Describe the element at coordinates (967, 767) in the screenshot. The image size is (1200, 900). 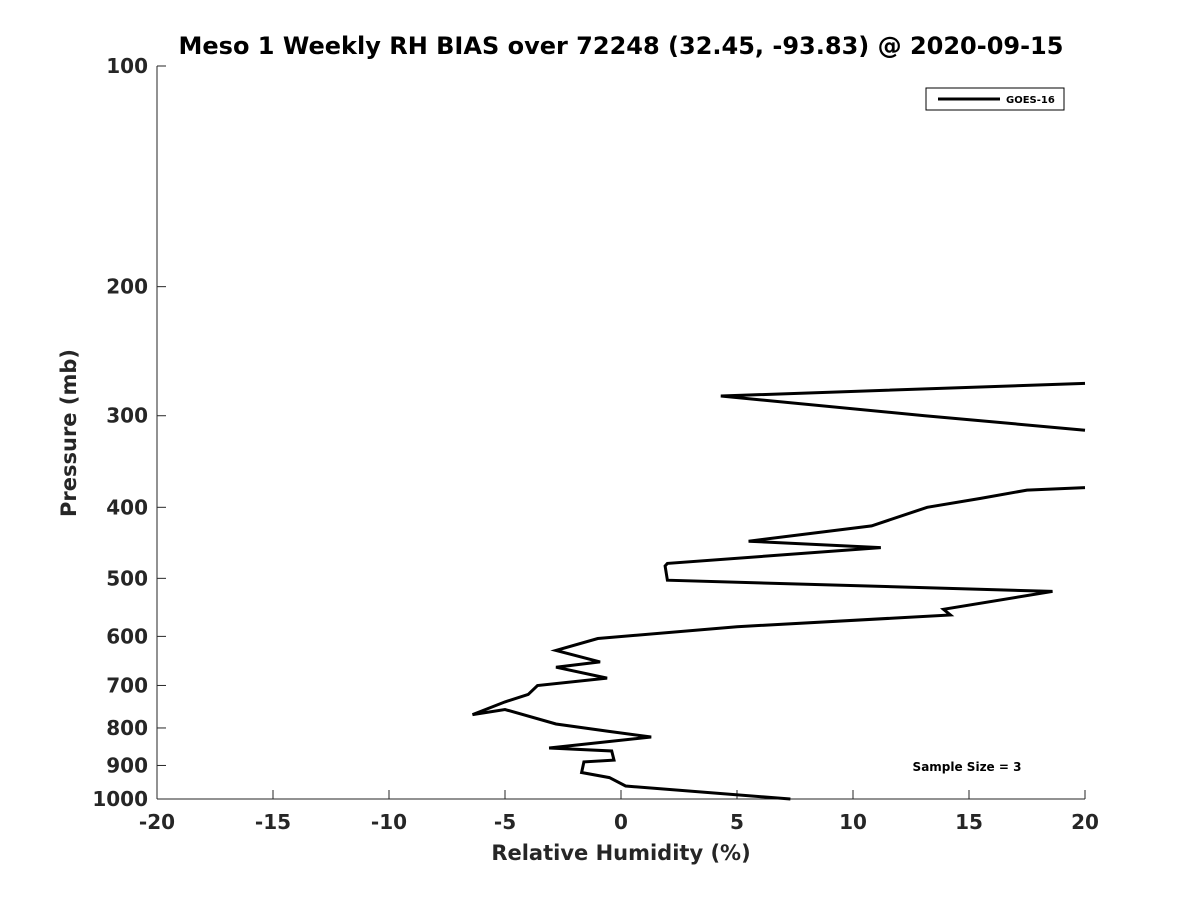
I see `sample-size-annotation: Sample Size = 3` at that location.